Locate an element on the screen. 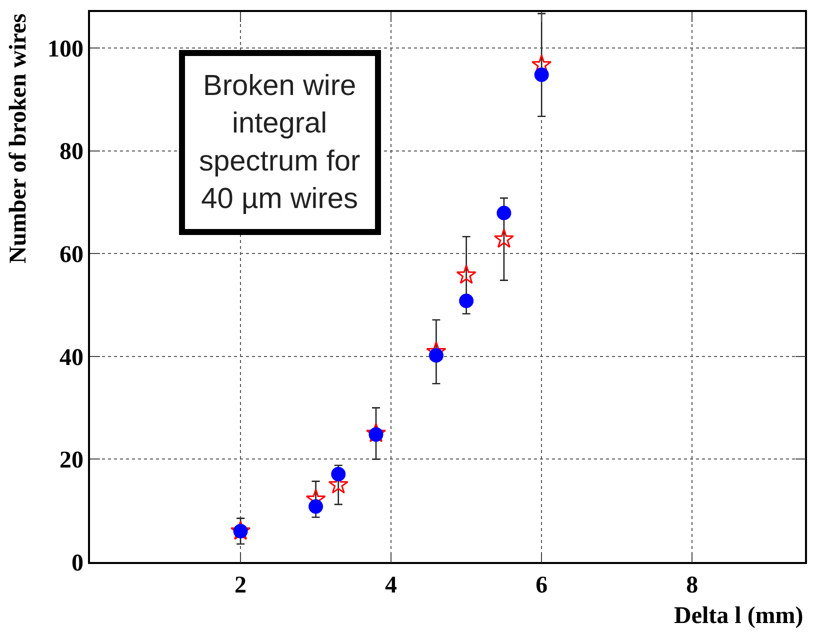  x-tick-label: 6 is located at coordinates (542, 585).